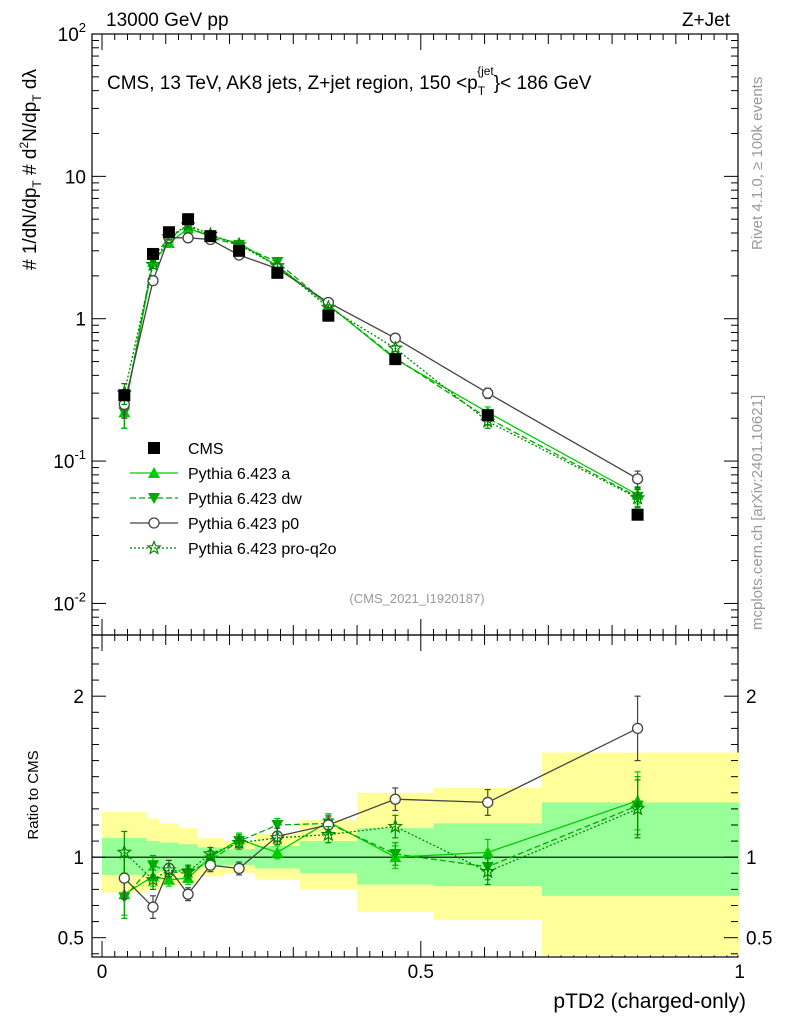 The height and width of the screenshot is (1024, 786). What do you see at coordinates (206, 449) in the screenshot?
I see `legend-label: CMS` at bounding box center [206, 449].